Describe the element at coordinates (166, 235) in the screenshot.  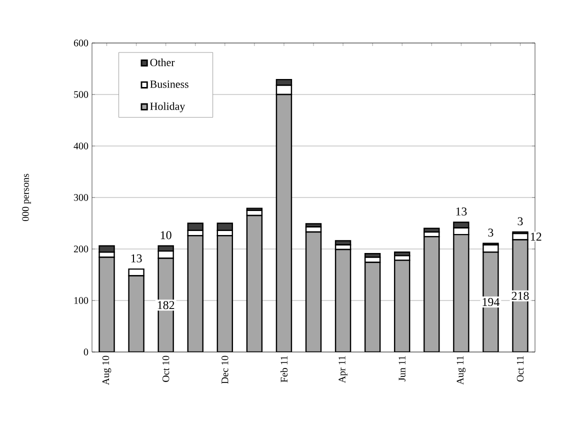
I see `data-label: 10` at that location.